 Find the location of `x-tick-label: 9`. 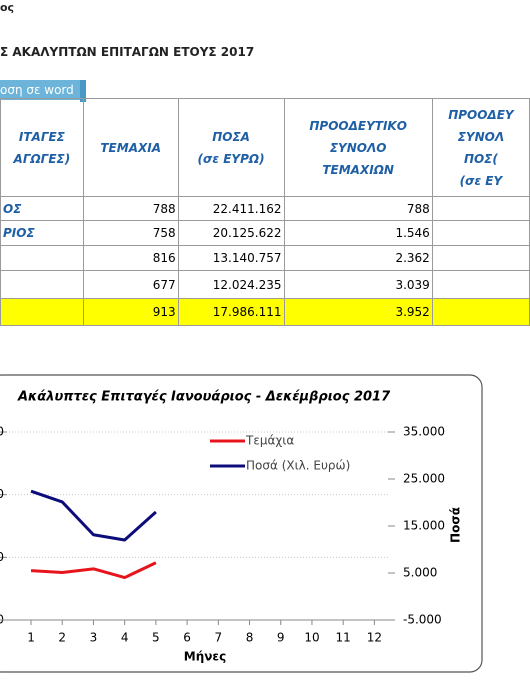

x-tick-label: 9 is located at coordinates (281, 638).